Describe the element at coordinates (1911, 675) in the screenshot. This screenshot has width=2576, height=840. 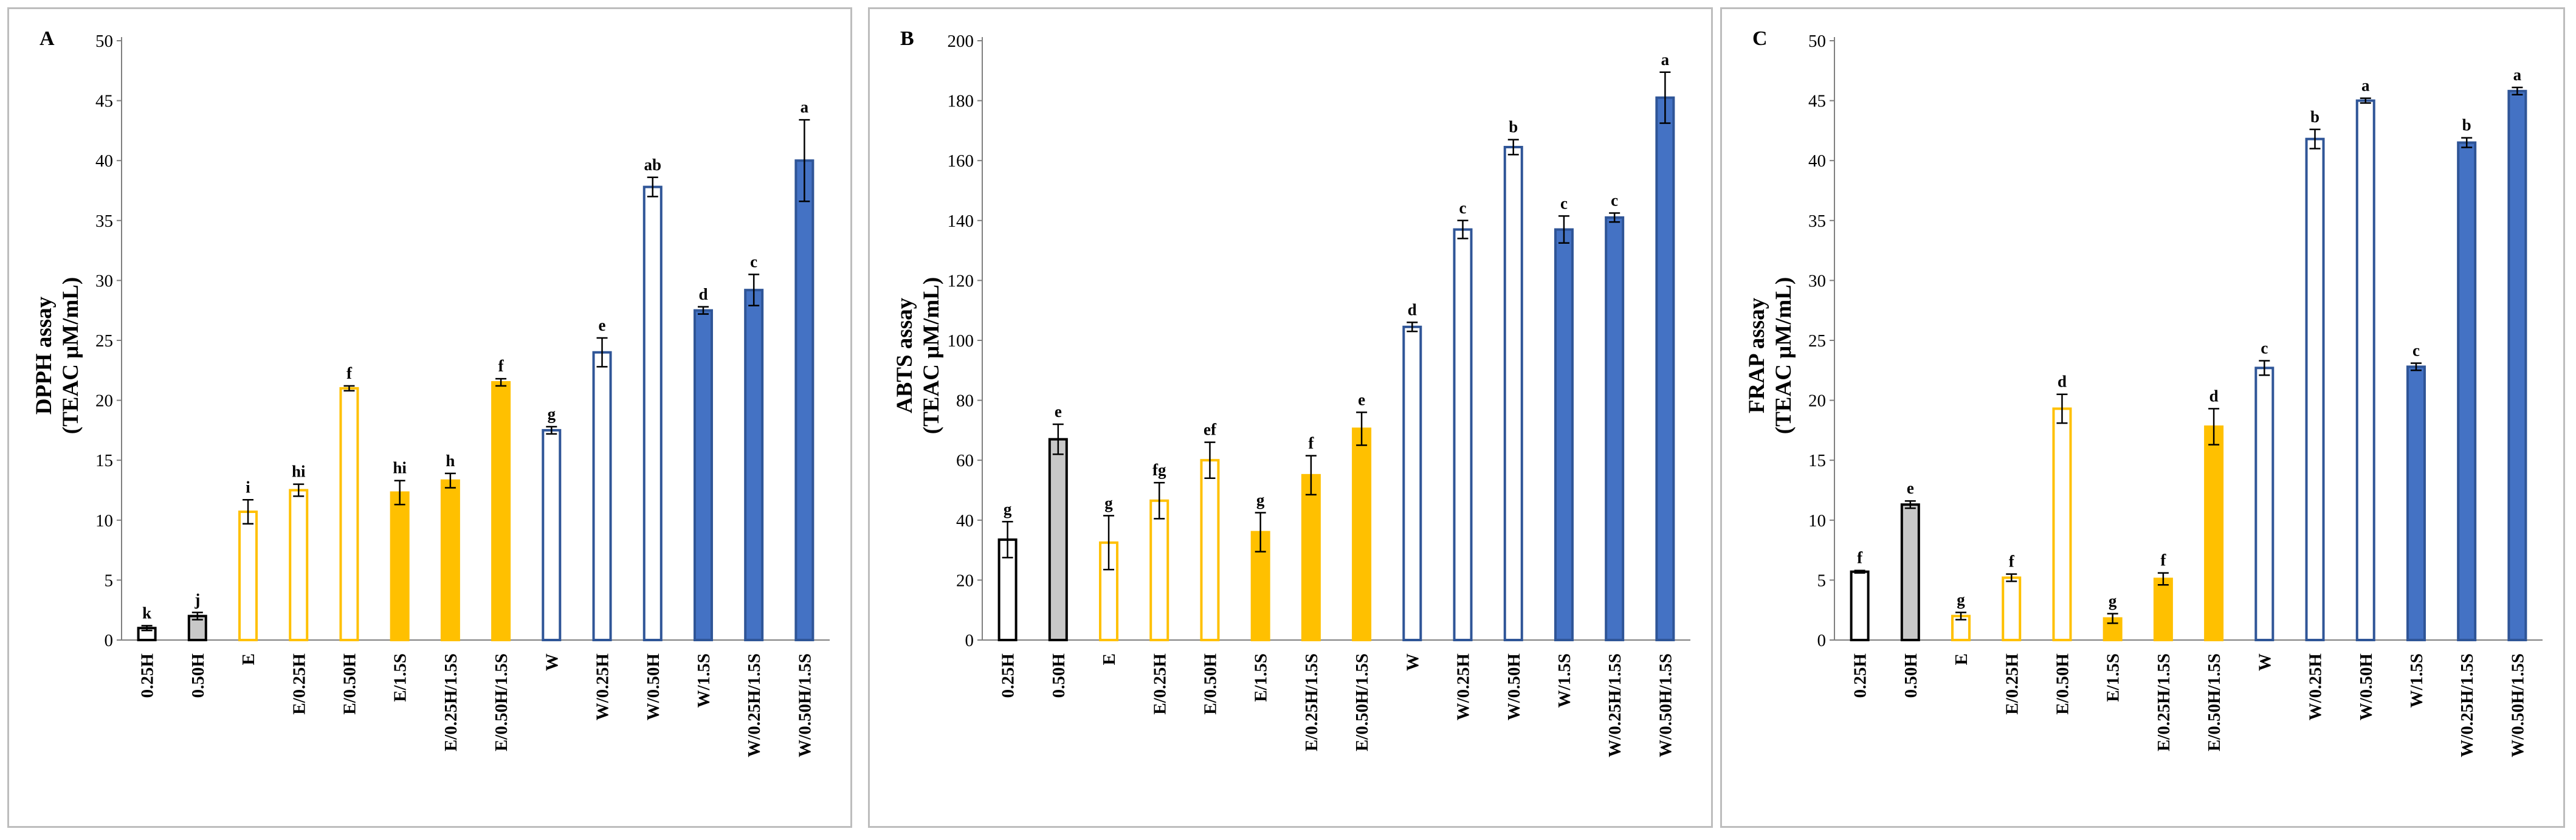
I see `category-label: 0.50H` at that location.